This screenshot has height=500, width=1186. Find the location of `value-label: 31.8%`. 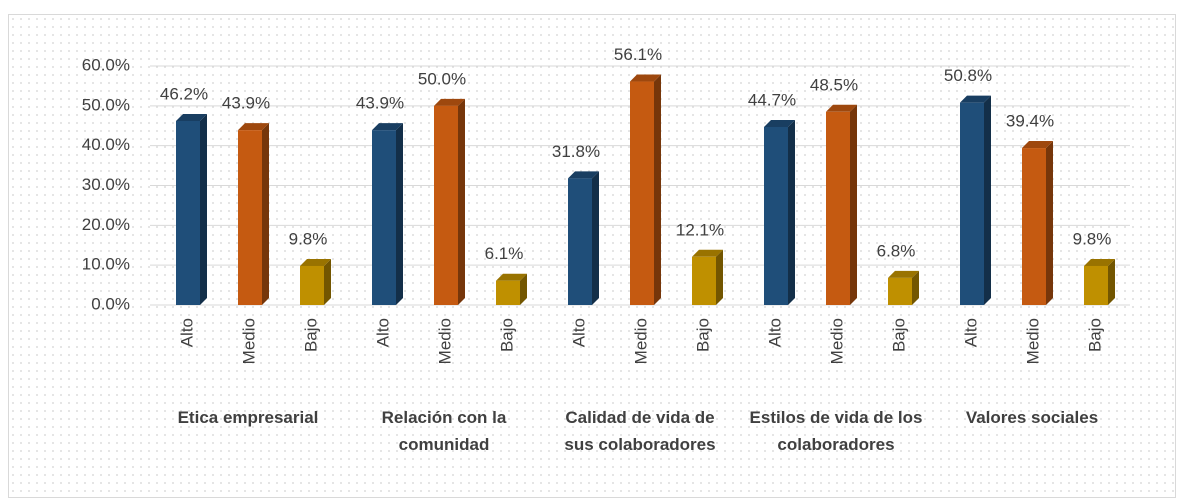

value-label: 31.8% is located at coordinates (576, 151).